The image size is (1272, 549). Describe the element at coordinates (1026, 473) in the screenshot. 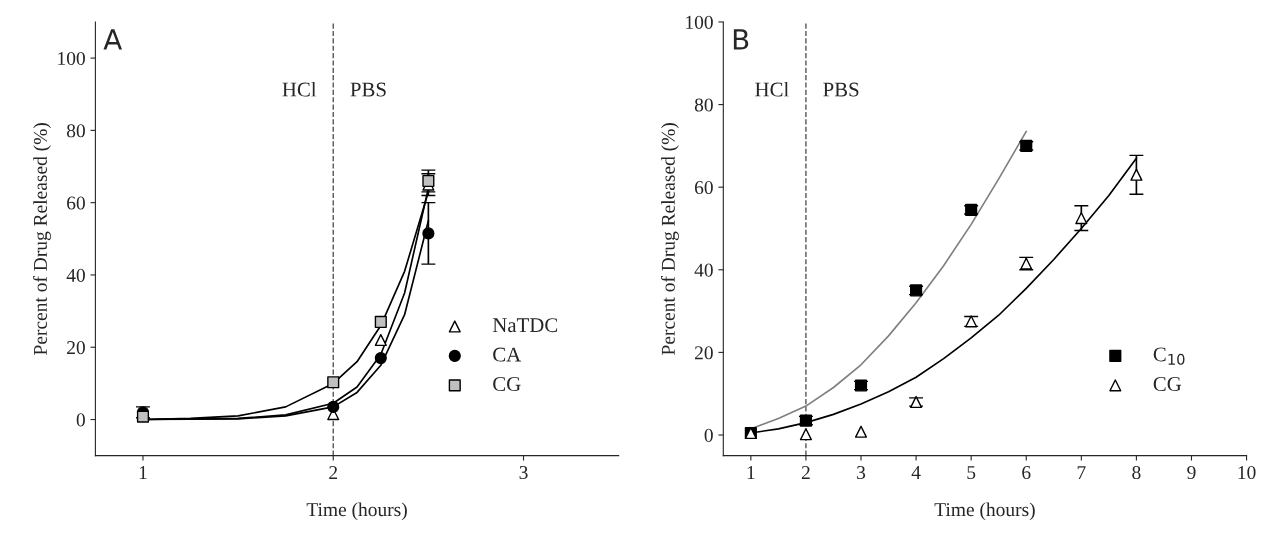

I see `x-tick-label: 6` at that location.